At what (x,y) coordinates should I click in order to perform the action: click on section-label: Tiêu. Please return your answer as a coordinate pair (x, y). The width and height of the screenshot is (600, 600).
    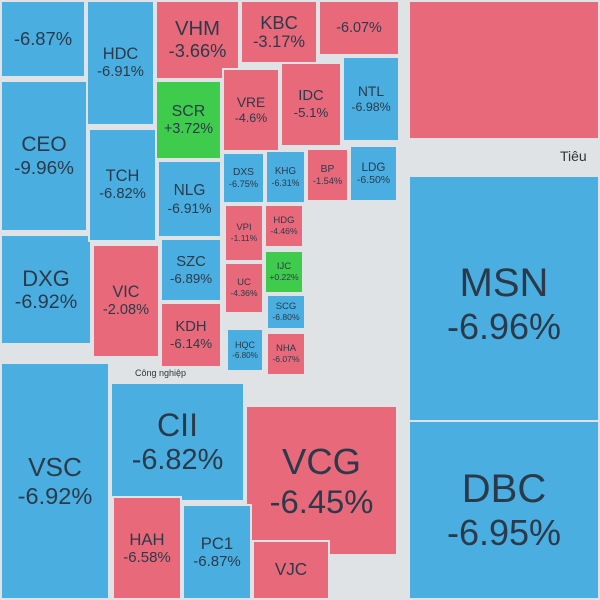
    Looking at the image, I should click on (573, 156).